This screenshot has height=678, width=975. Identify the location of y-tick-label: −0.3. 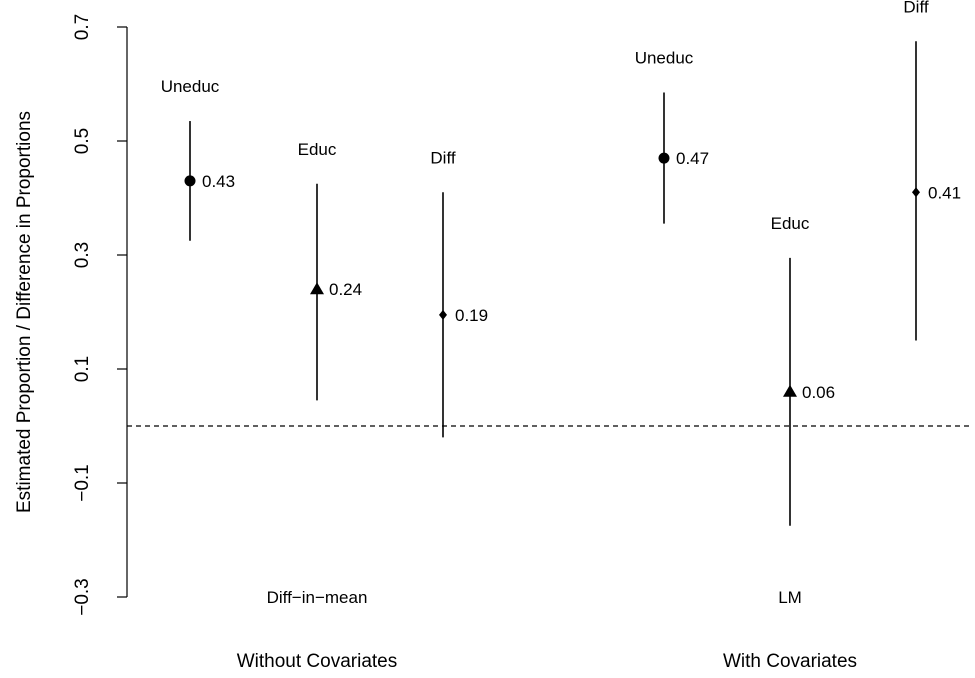
(82, 597).